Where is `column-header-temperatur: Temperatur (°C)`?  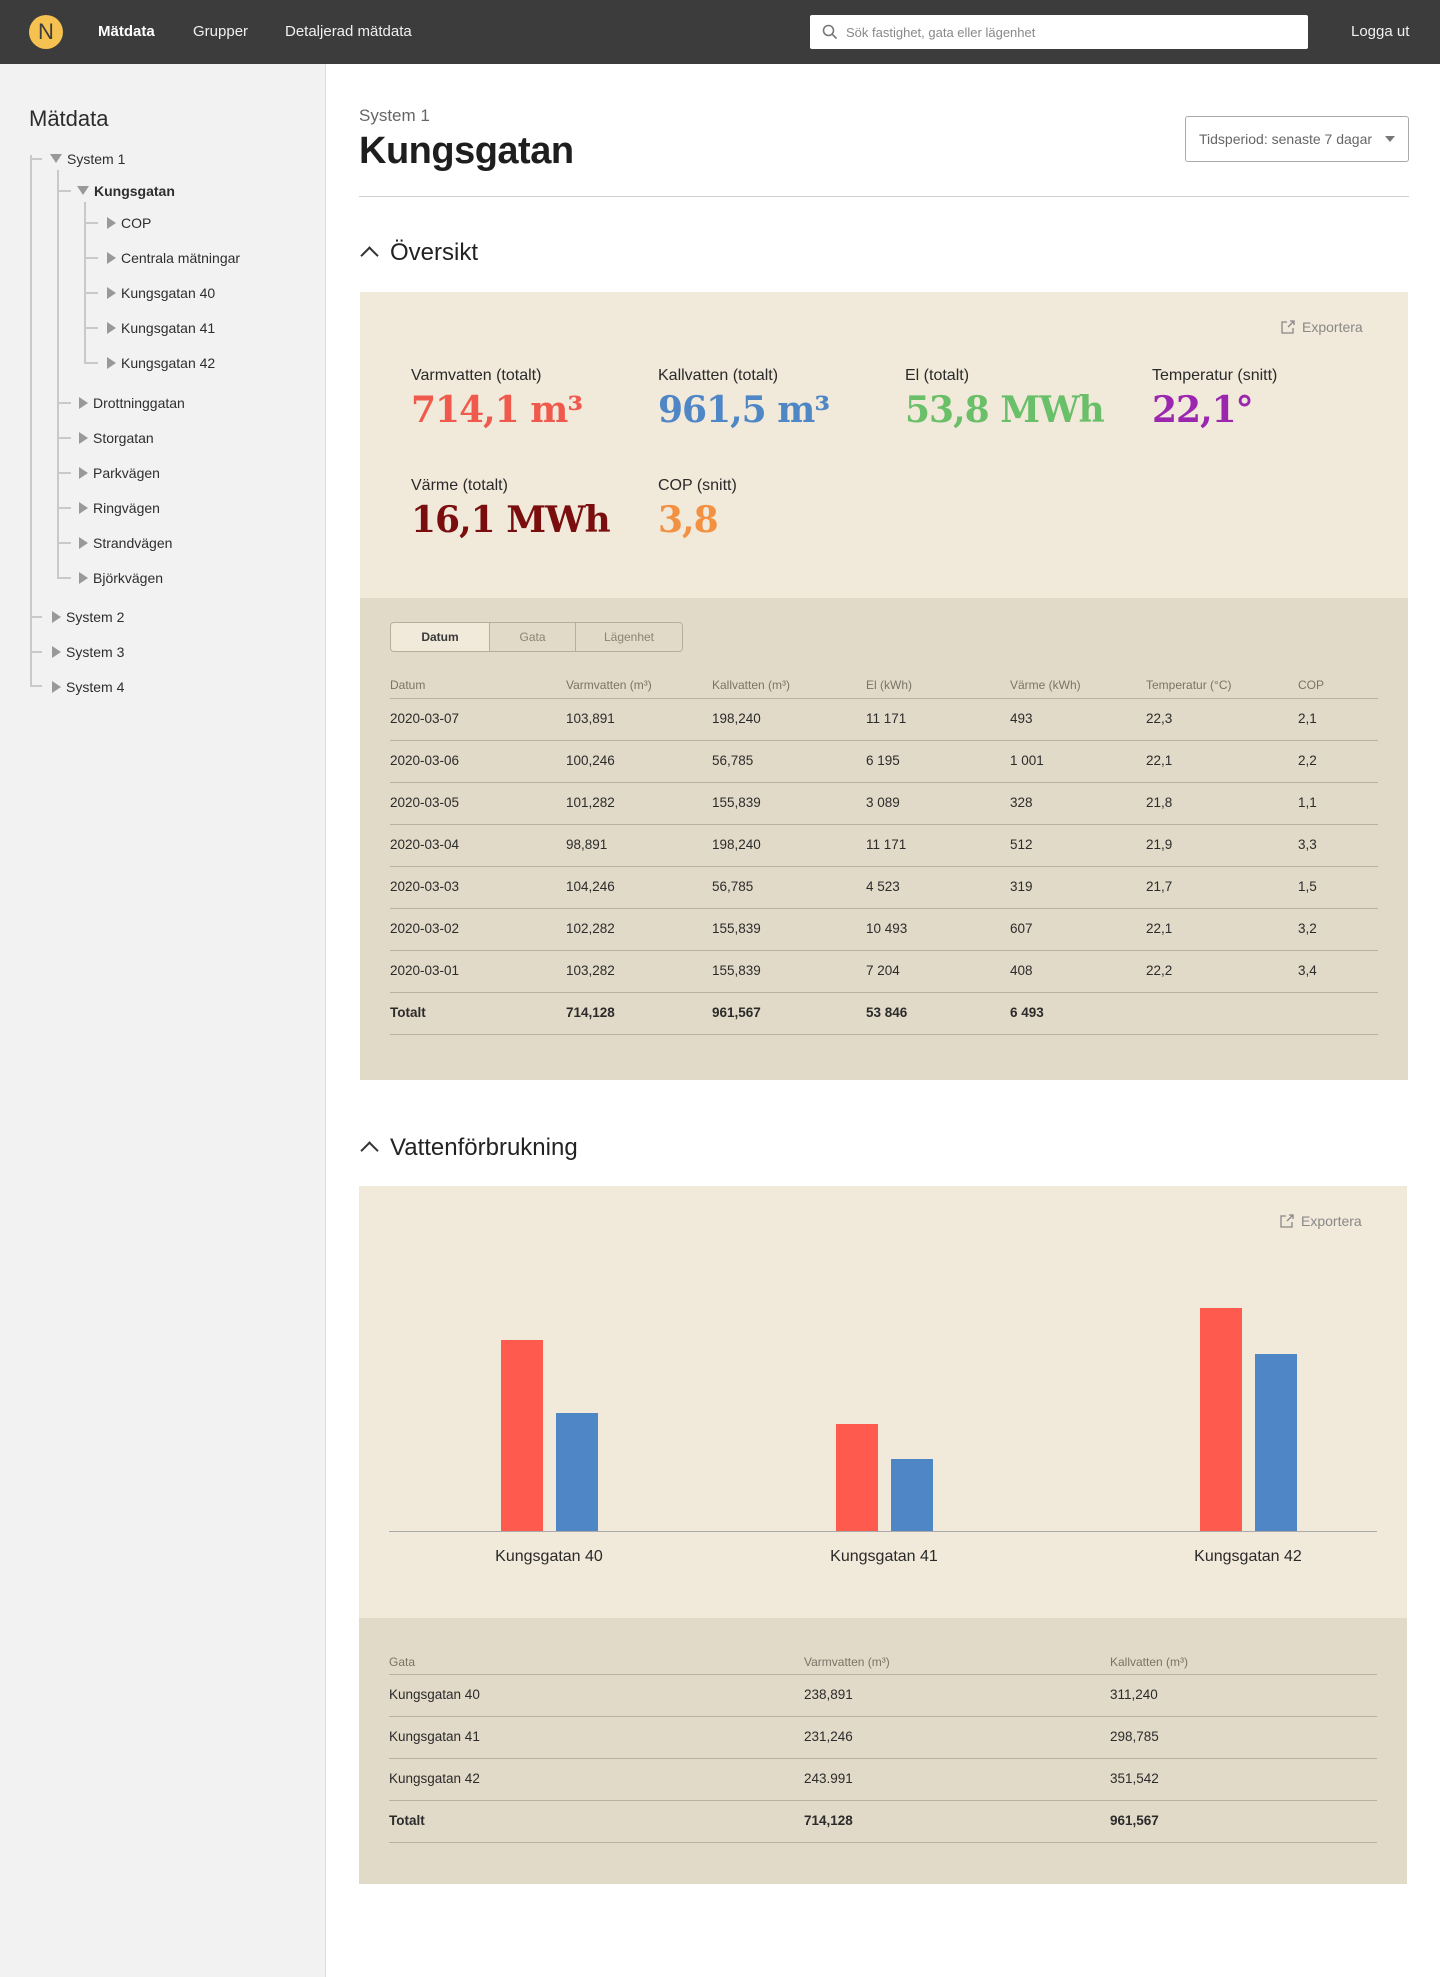
column-header-temperatur: Temperatur (°C) is located at coordinates (1189, 685).